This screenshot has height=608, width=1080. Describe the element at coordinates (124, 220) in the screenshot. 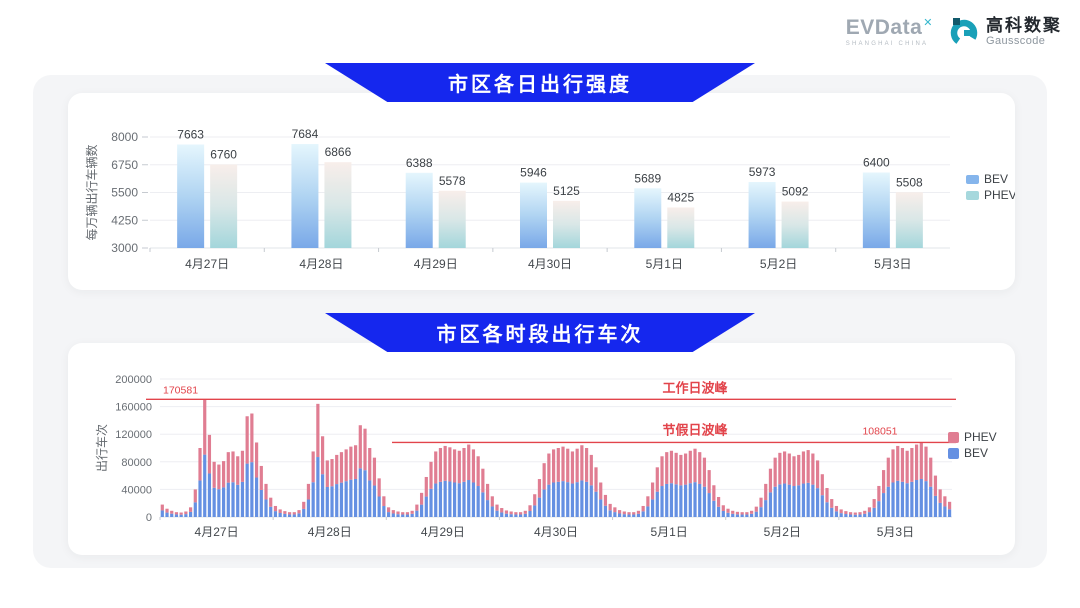

I see `y-tick-label: 4250` at that location.